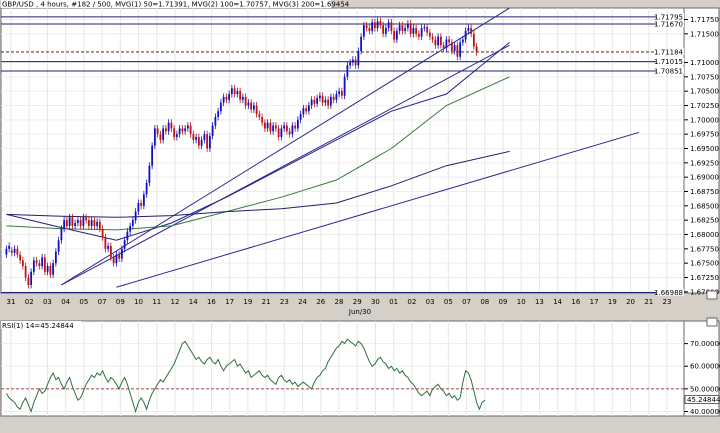 The height and width of the screenshot is (433, 720). What do you see at coordinates (704, 235) in the screenshot?
I see `y-tick-label: 1.68000` at bounding box center [704, 235].